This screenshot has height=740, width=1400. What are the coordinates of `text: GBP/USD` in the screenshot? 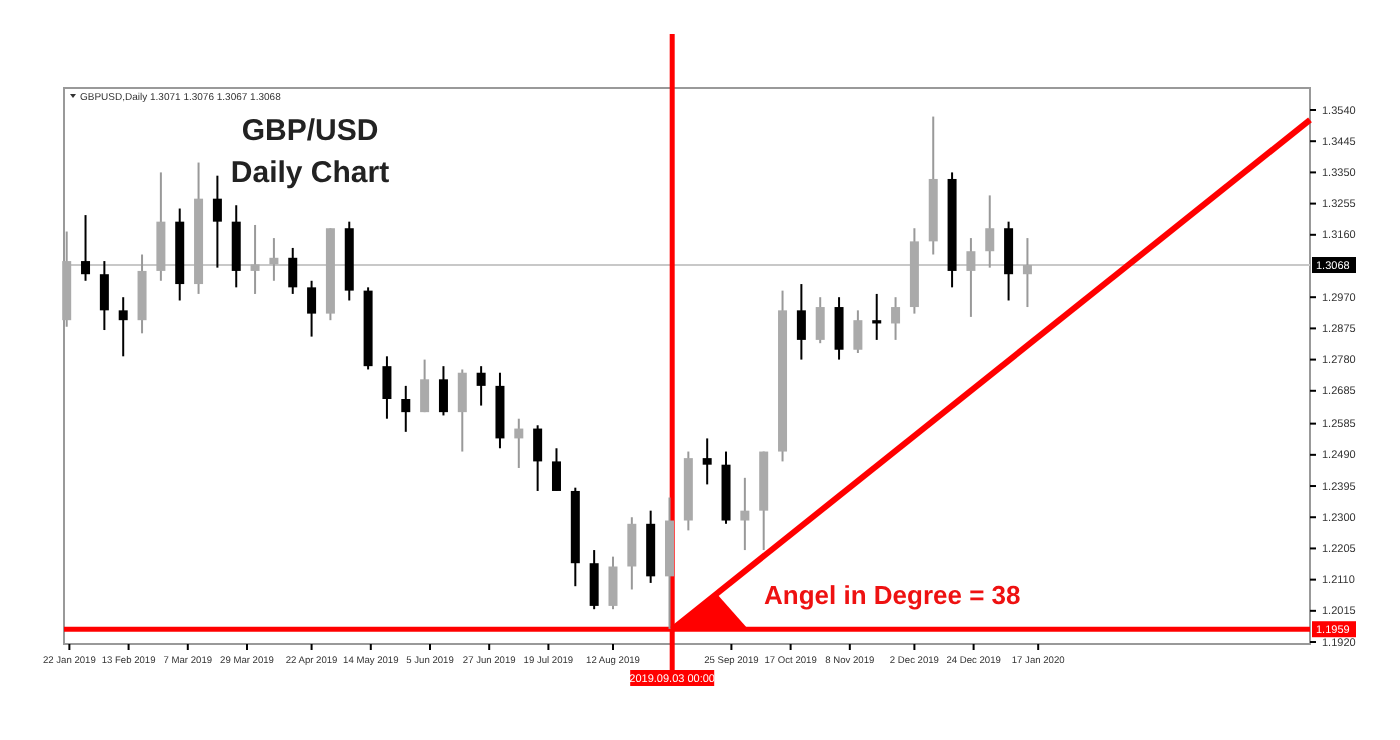 It's located at (310, 131).